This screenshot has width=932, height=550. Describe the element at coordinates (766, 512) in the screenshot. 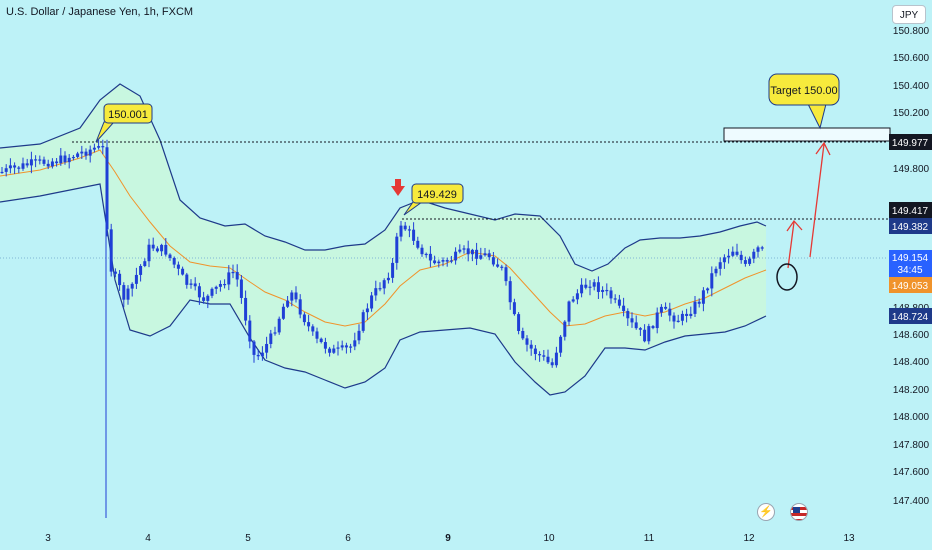

I see `lightning-icon: ⚡` at that location.